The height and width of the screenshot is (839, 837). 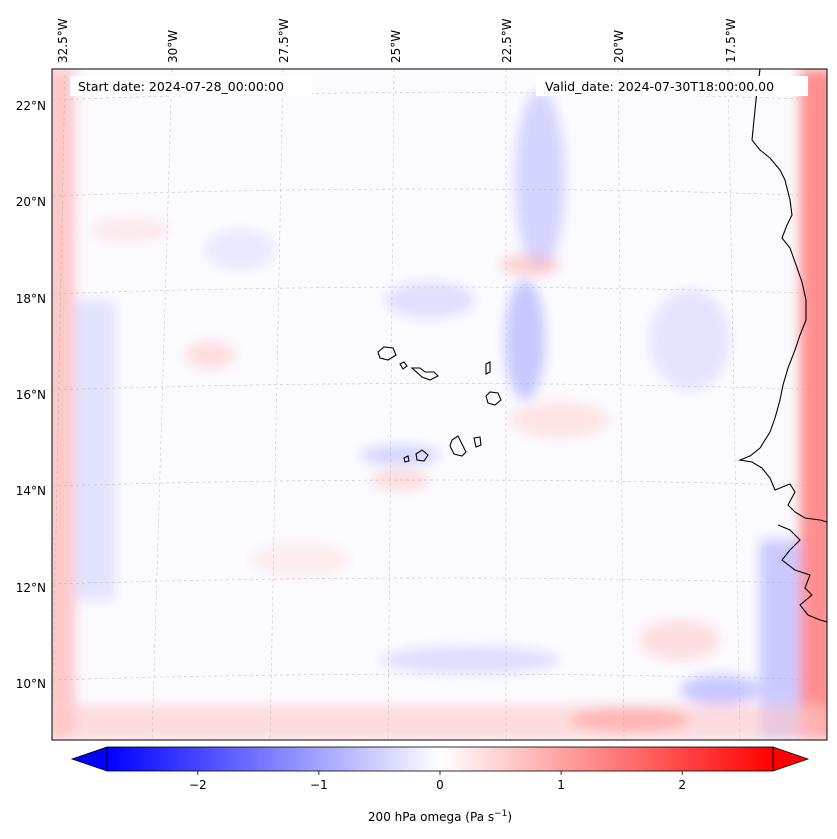 What do you see at coordinates (31, 299) in the screenshot?
I see `lat-label: 18°N` at bounding box center [31, 299].